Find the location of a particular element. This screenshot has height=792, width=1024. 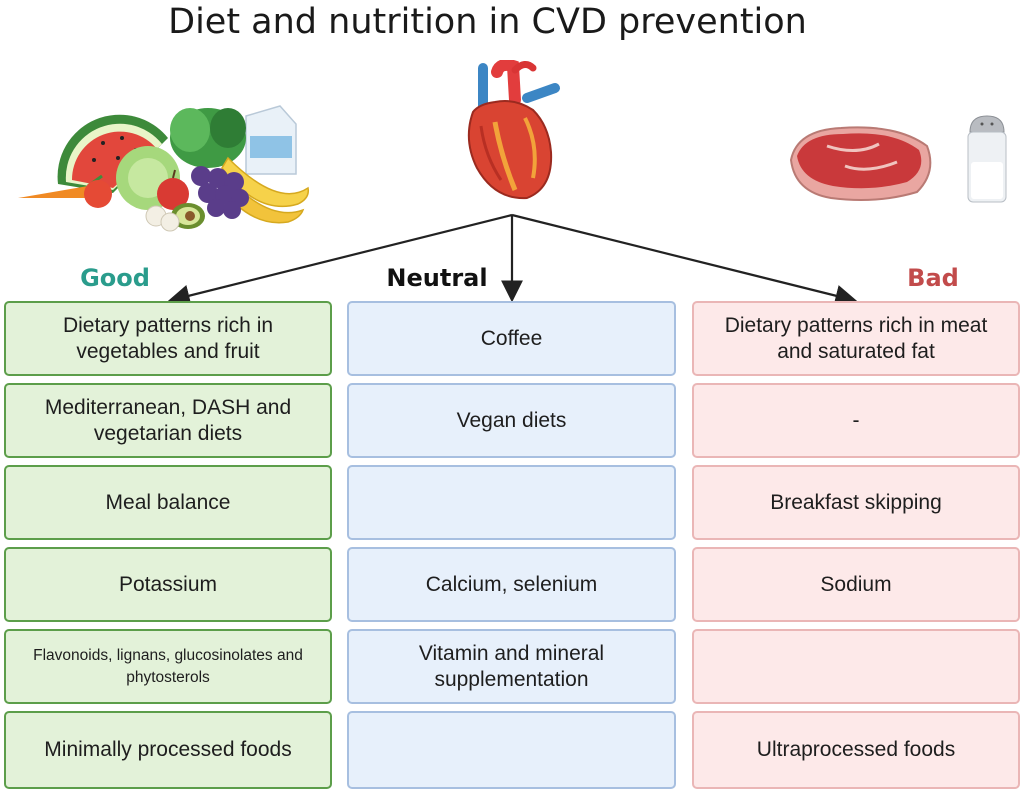

column-heading-good: Good is located at coordinates (115, 278).